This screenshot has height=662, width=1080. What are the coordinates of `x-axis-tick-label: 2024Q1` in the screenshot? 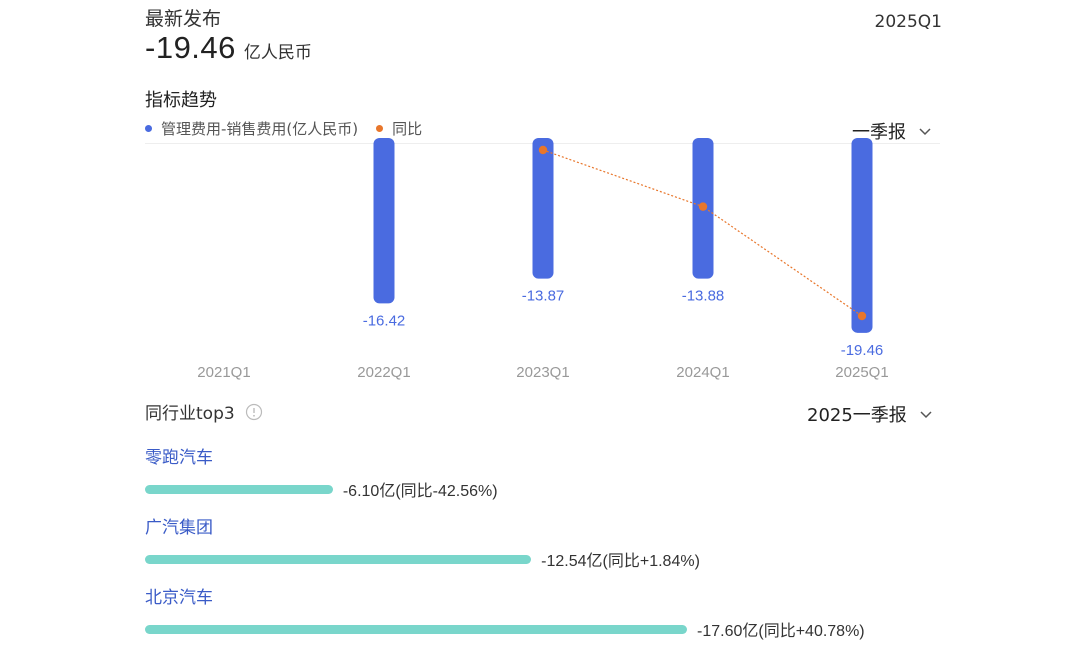 It's located at (702, 372).